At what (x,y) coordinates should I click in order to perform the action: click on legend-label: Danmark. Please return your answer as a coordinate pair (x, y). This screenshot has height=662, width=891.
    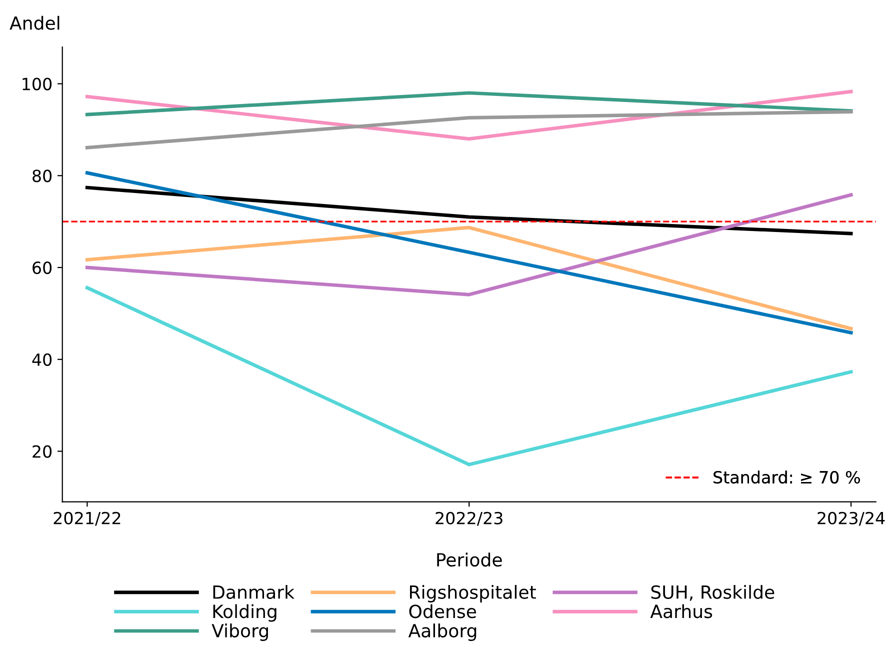
    Looking at the image, I should click on (253, 591).